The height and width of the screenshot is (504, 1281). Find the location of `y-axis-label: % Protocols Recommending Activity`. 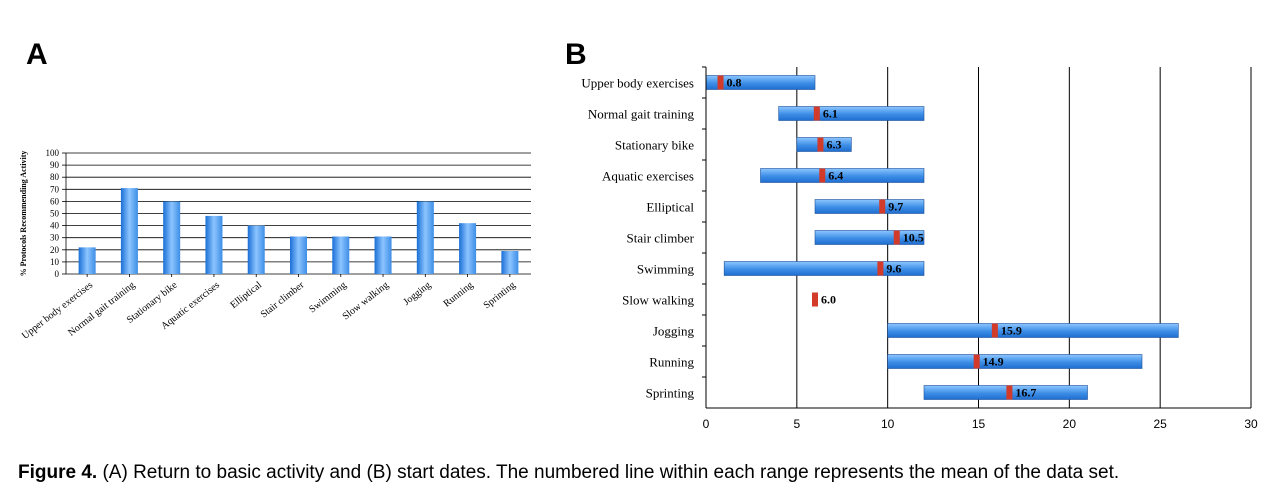

y-axis-label: % Protocols Recommending Activity is located at coordinates (23, 214).